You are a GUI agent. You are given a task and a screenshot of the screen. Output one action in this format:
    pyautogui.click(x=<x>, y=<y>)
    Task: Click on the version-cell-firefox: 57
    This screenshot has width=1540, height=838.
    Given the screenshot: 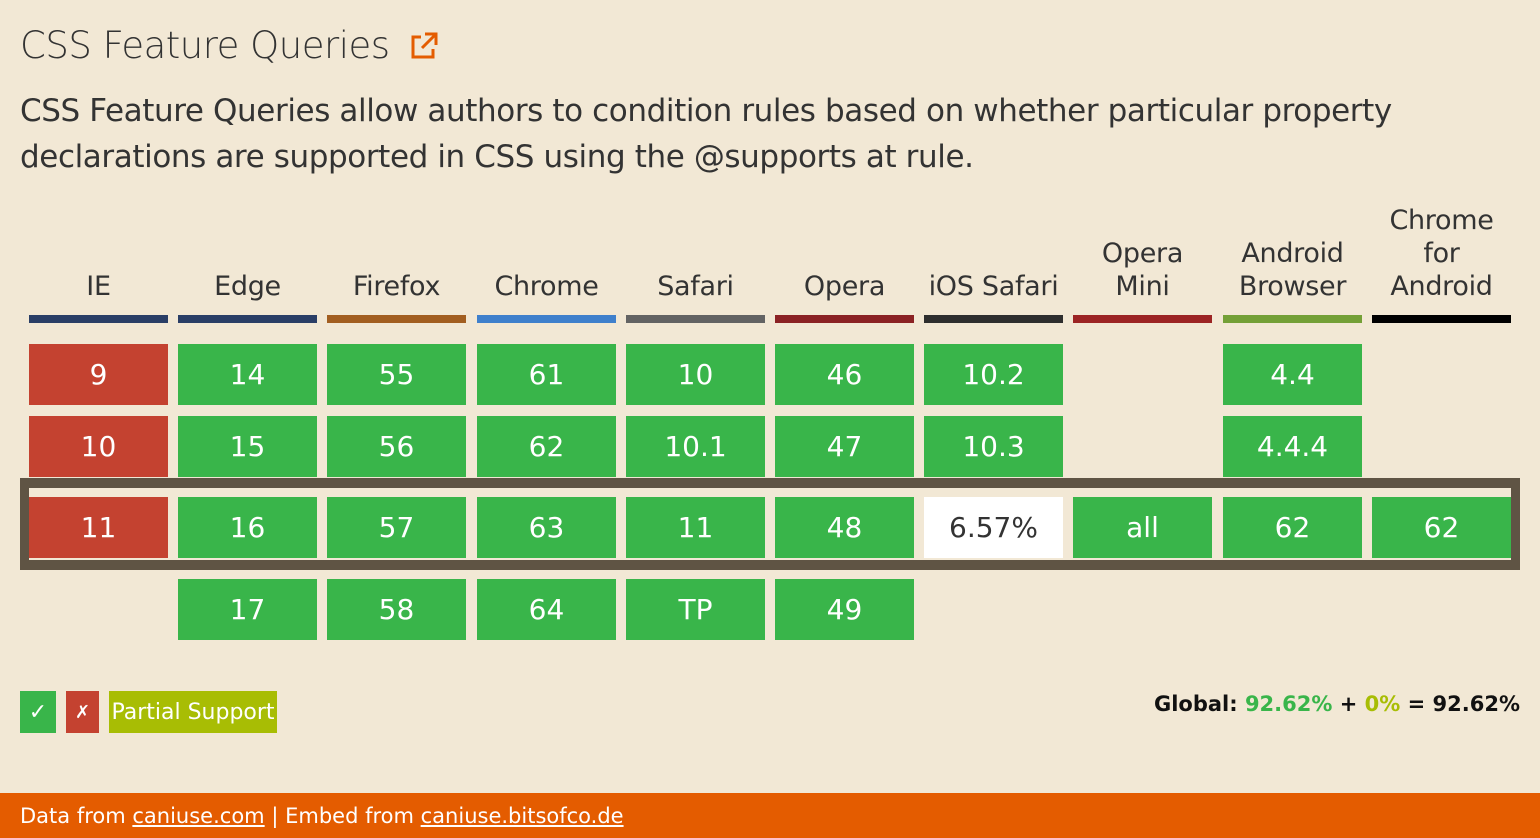 What is the action you would take?
    pyautogui.click(x=396, y=527)
    